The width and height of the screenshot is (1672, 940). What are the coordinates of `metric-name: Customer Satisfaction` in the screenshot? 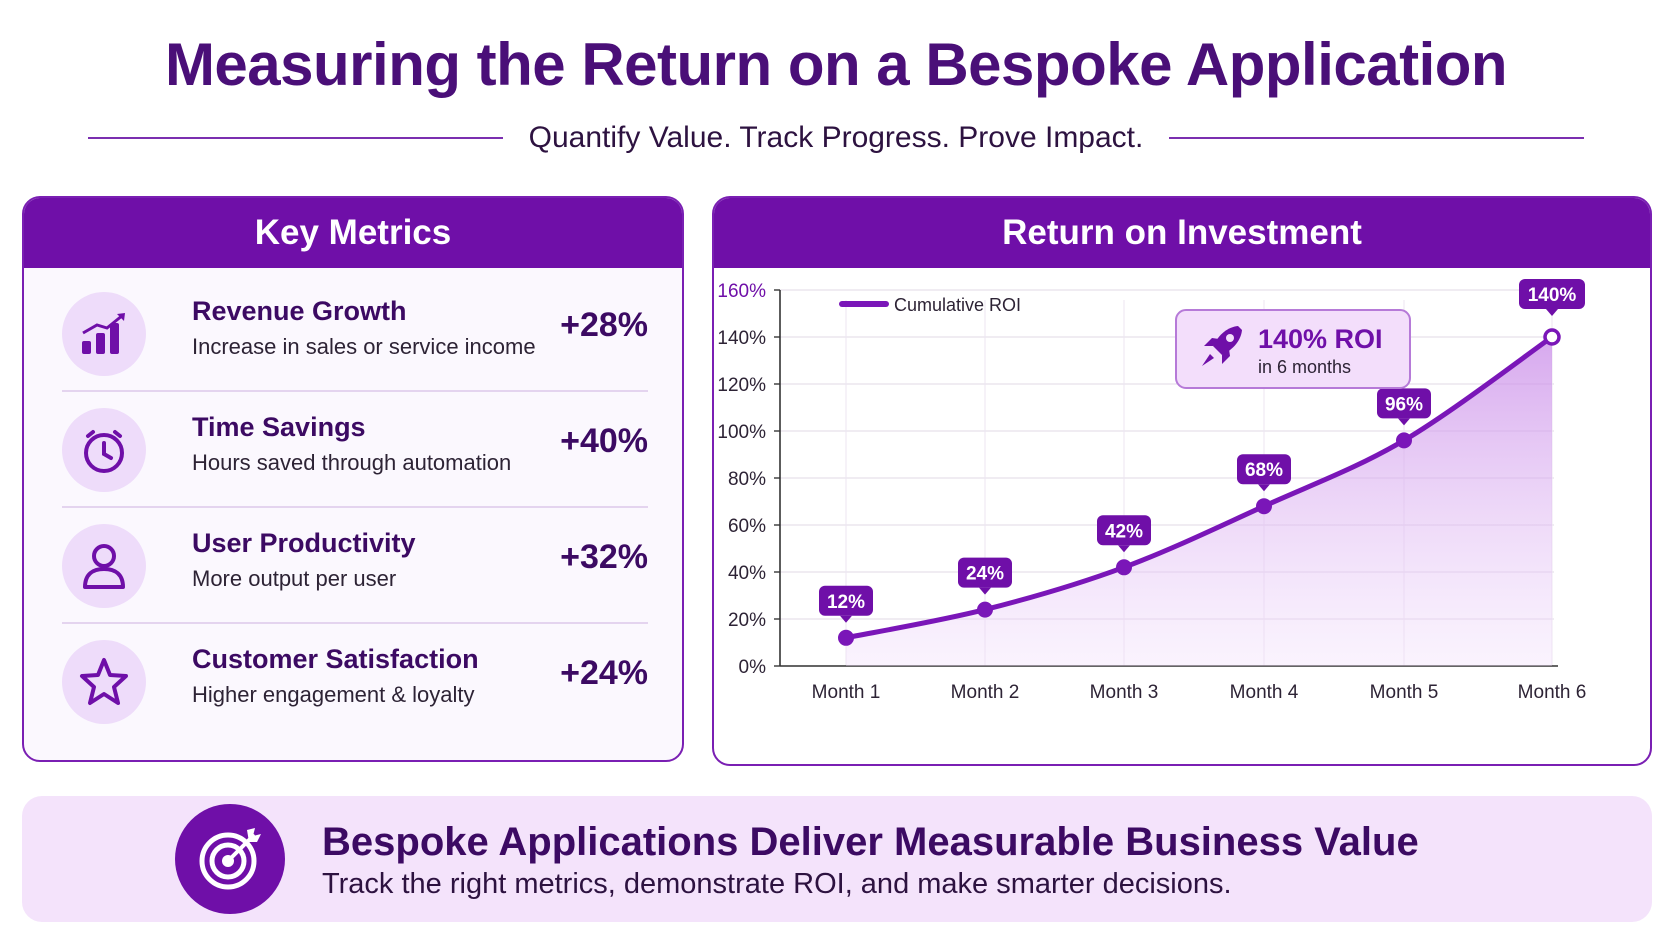 It's located at (335, 659).